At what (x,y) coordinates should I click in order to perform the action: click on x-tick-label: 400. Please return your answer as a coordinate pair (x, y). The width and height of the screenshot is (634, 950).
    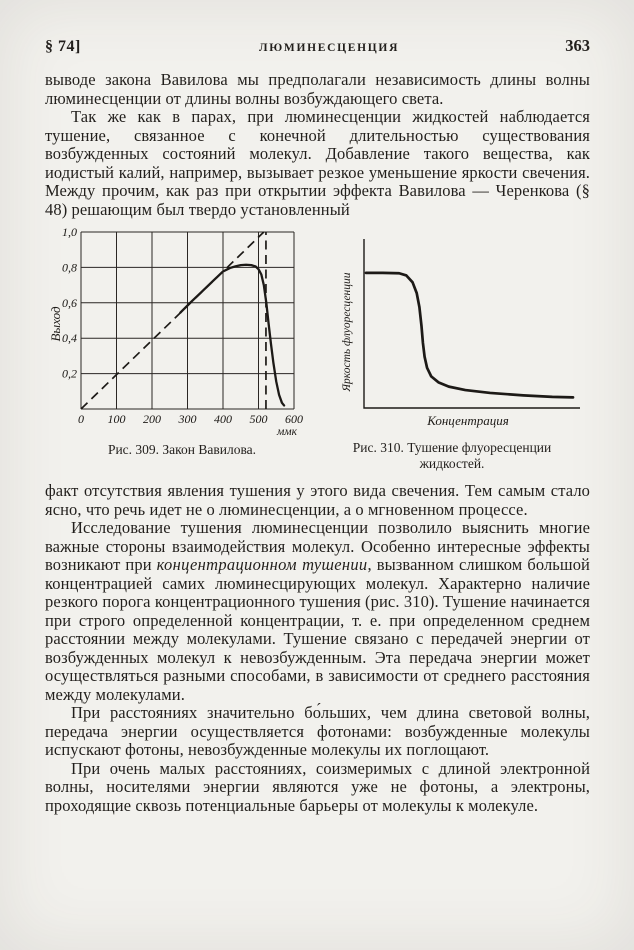
    Looking at the image, I should click on (223, 419).